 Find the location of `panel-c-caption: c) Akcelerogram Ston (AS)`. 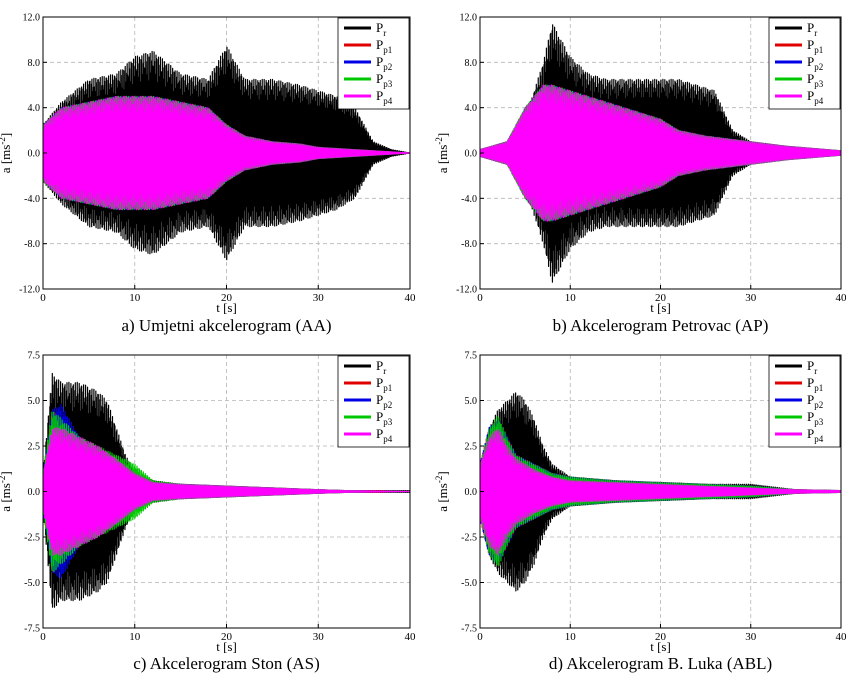

panel-c-caption: c) Akcelerogram Ston (AS) is located at coordinates (226, 664).